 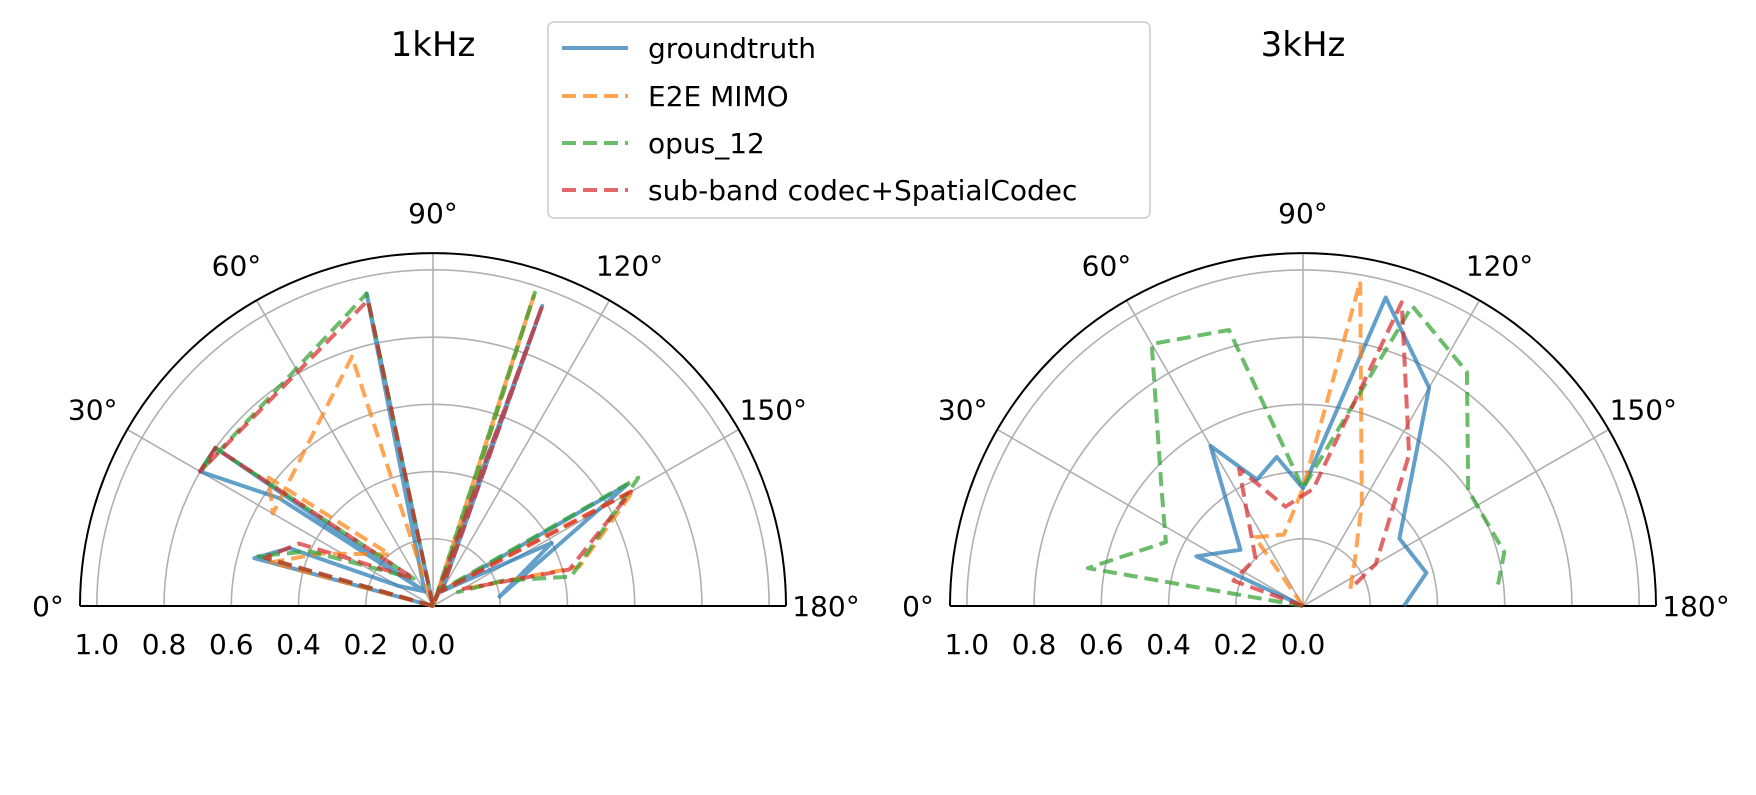 What do you see at coordinates (718, 96) in the screenshot?
I see `legend-label: E2E MIMO` at bounding box center [718, 96].